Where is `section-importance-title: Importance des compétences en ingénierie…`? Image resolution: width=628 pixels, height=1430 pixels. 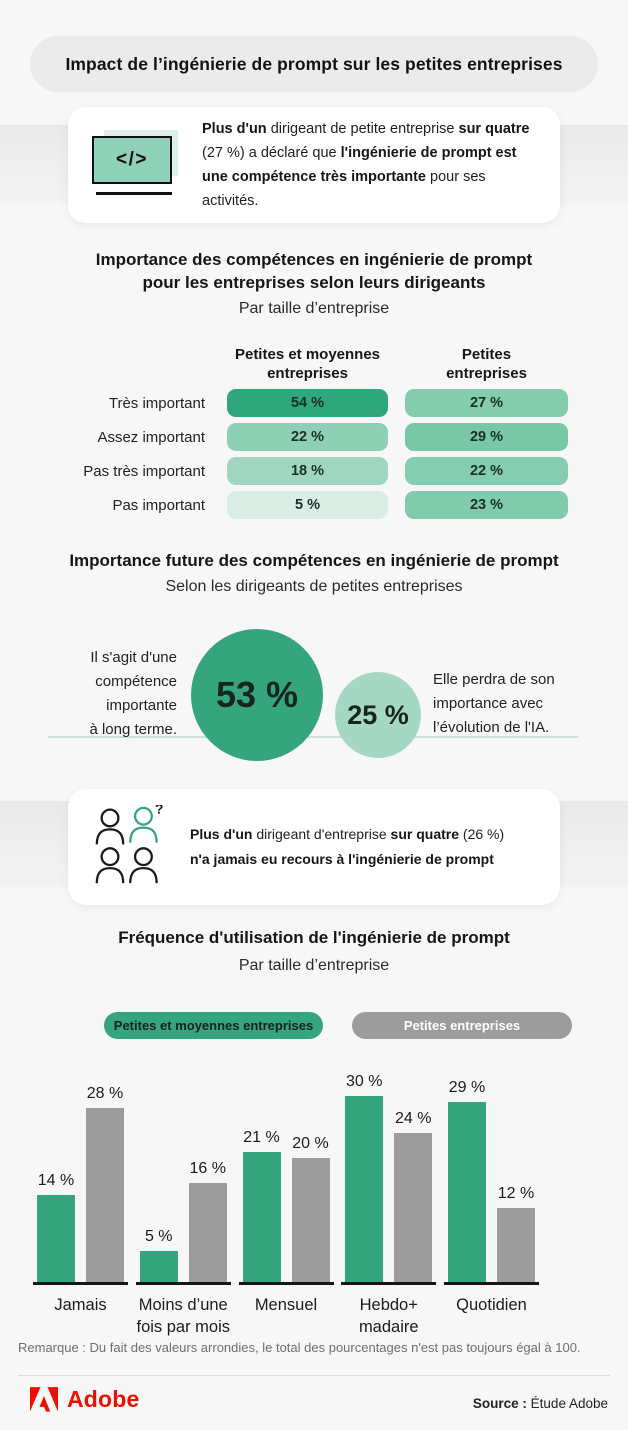
section-importance-title: Importance des compétences en ingénierie… is located at coordinates (314, 271).